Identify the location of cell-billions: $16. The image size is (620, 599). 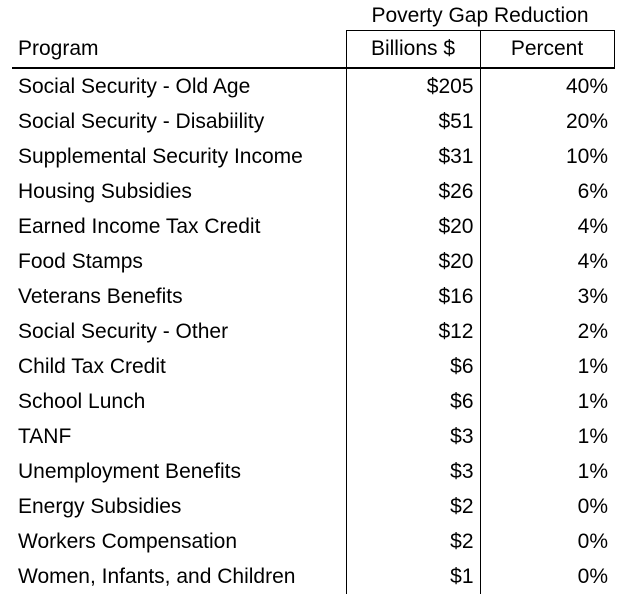
(413, 296).